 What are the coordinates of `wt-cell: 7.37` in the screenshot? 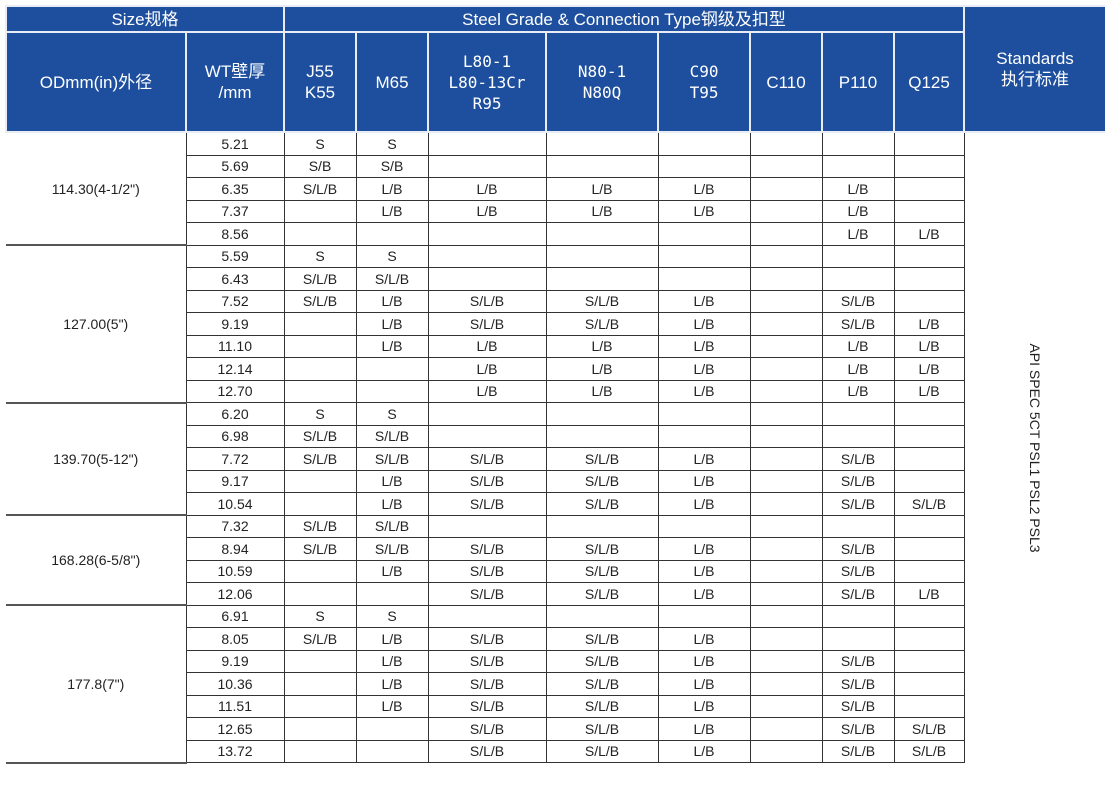 It's located at (235, 211).